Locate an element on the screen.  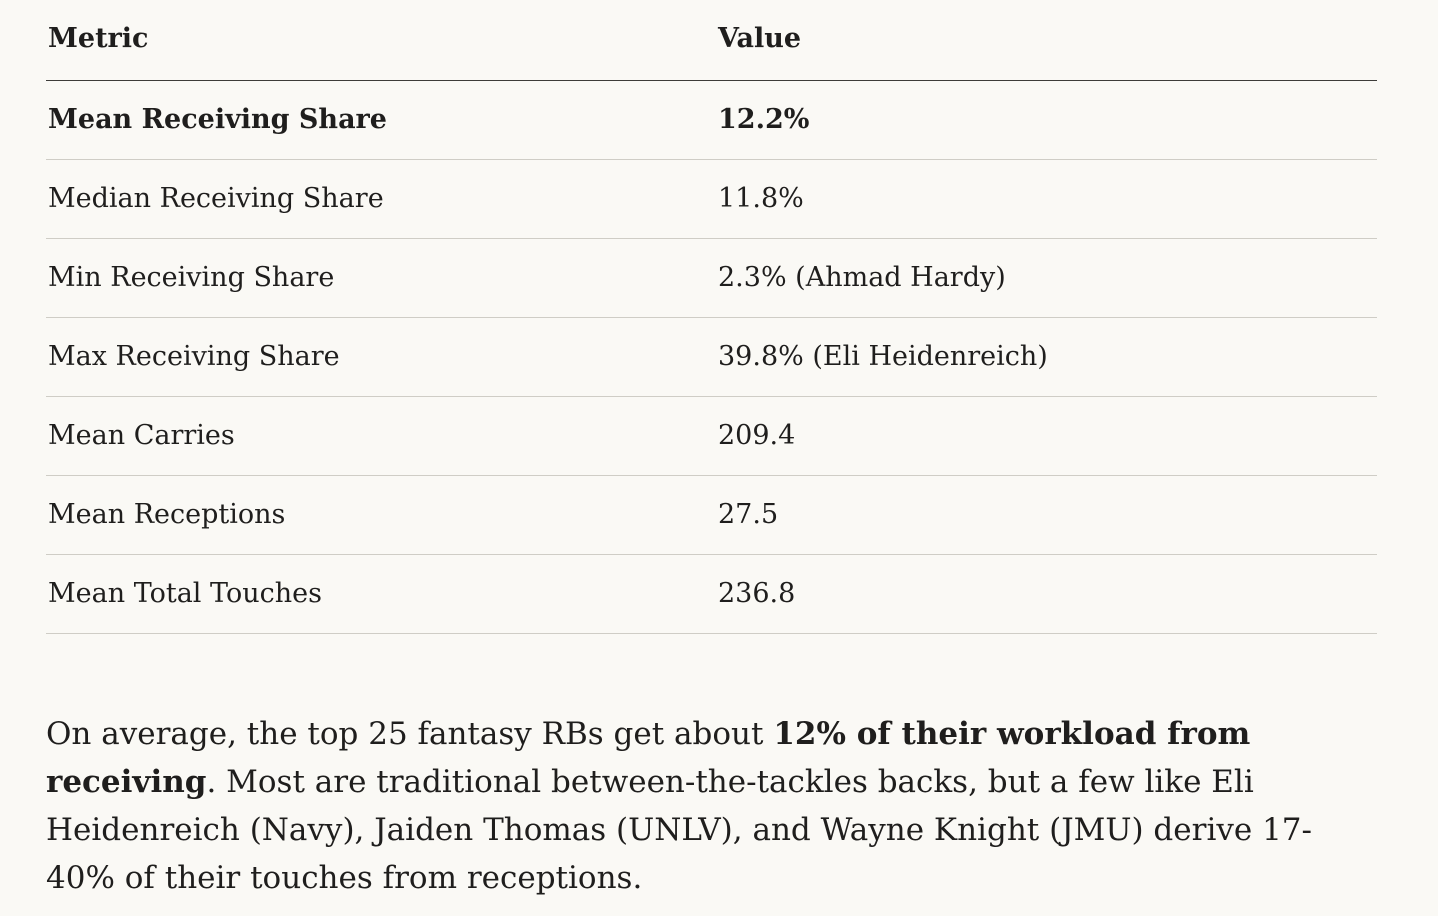
table-row: Mean Receptions 27.5 is located at coordinates (711, 515).